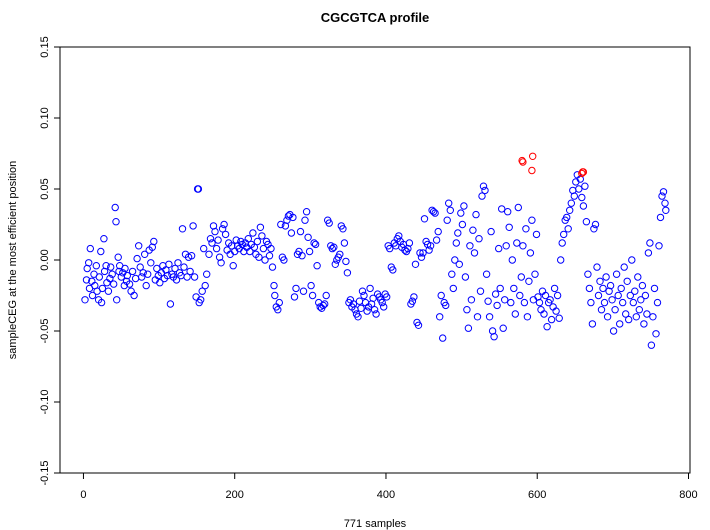 This screenshot has width=710, height=530. What do you see at coordinates (537, 495) in the screenshot?
I see `x-tick-label: 600` at bounding box center [537, 495].